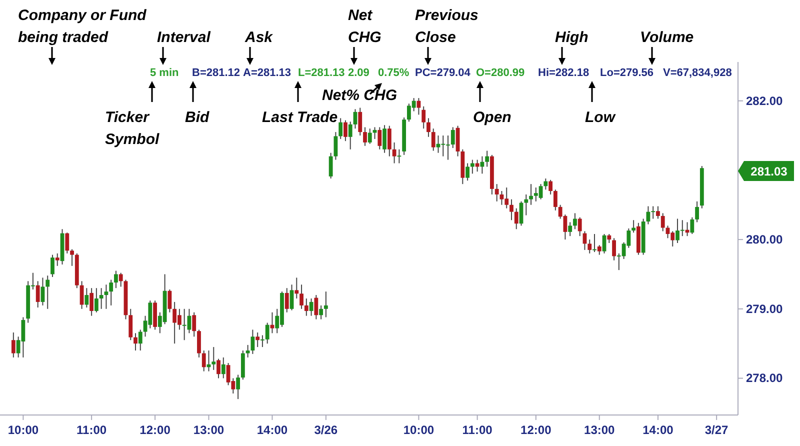 The image size is (800, 446). What do you see at coordinates (216, 73) in the screenshot?
I see `annotation: B=281.12` at bounding box center [216, 73].